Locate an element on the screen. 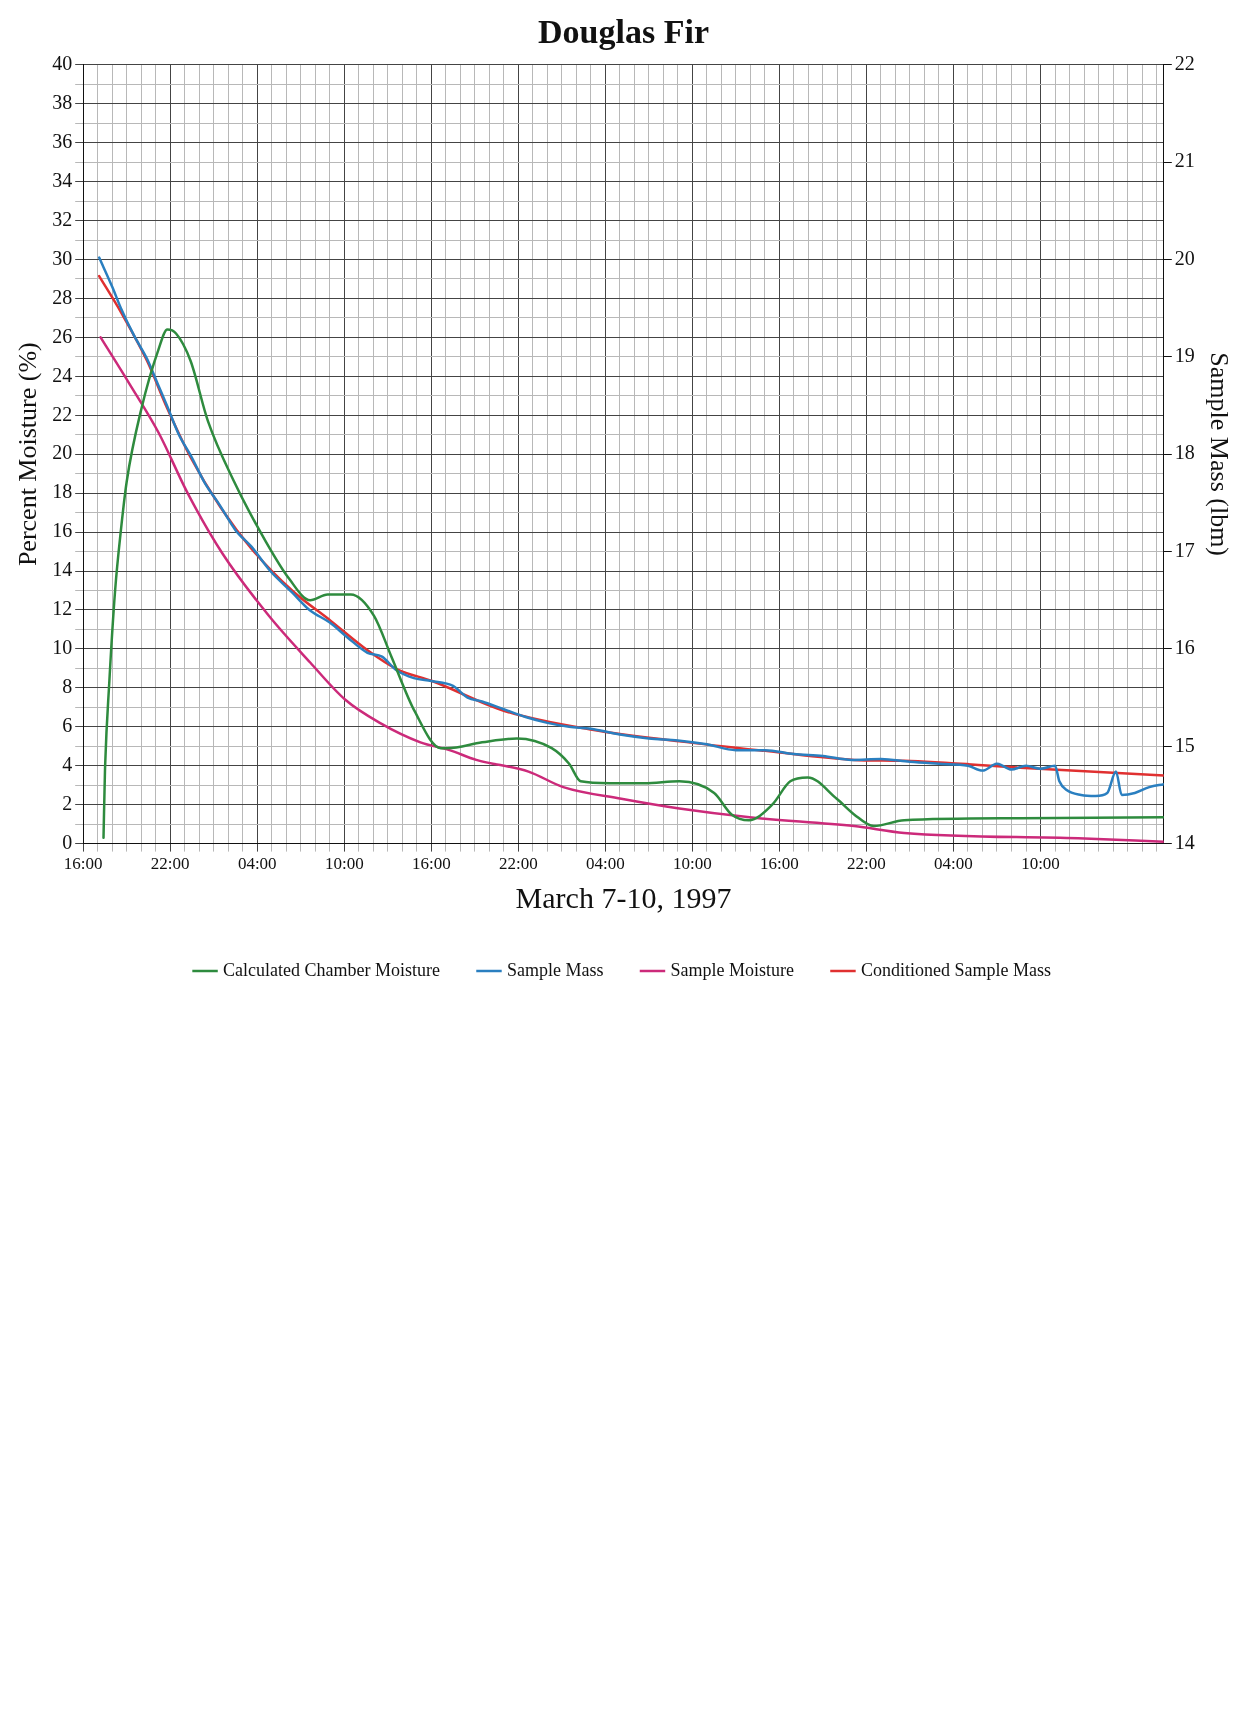 The width and height of the screenshot is (1257, 1723). legend-label: Calculated Chamber Moisture is located at coordinates (331, 969).